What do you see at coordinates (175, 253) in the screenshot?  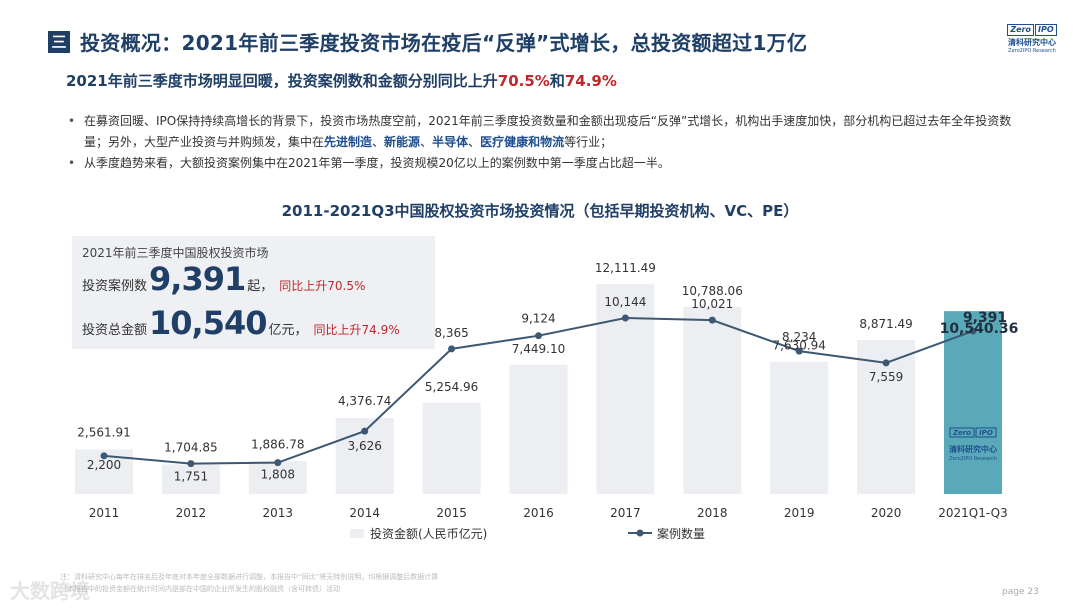 I see `summary-title: 2021年前三季度中国股权投资市场` at bounding box center [175, 253].